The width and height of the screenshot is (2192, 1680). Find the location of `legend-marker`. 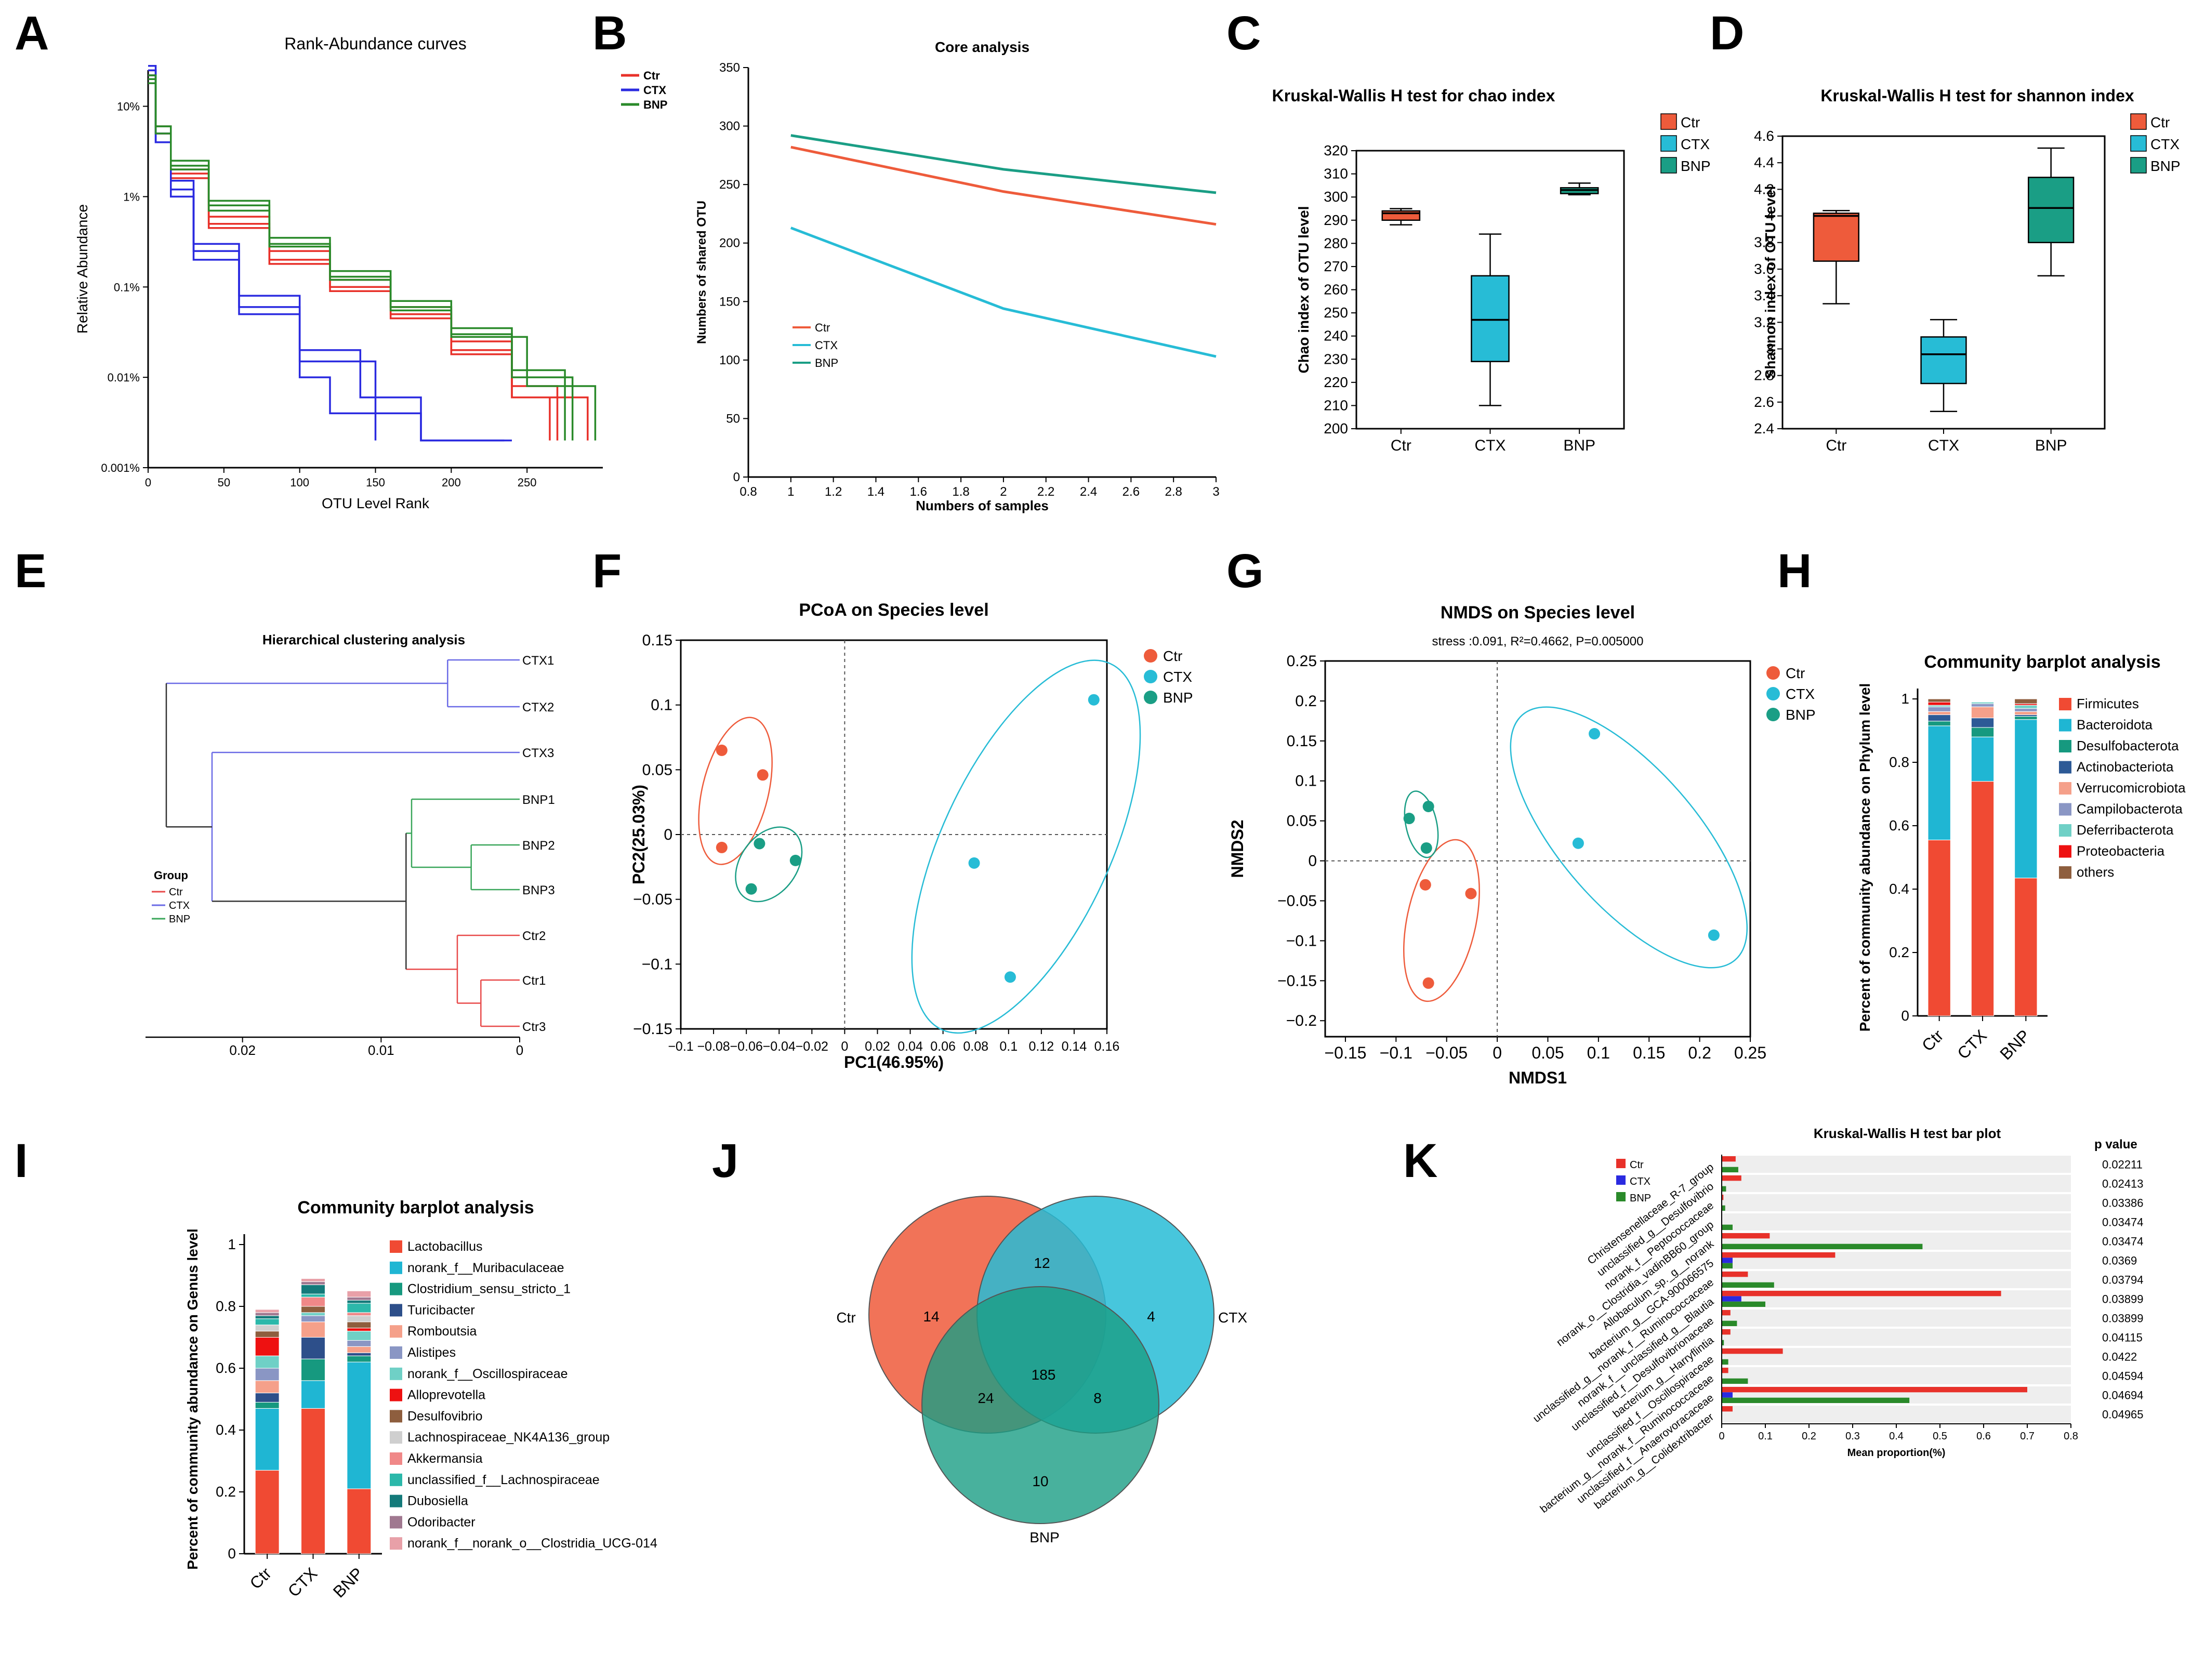

legend-marker is located at coordinates (1150, 656).